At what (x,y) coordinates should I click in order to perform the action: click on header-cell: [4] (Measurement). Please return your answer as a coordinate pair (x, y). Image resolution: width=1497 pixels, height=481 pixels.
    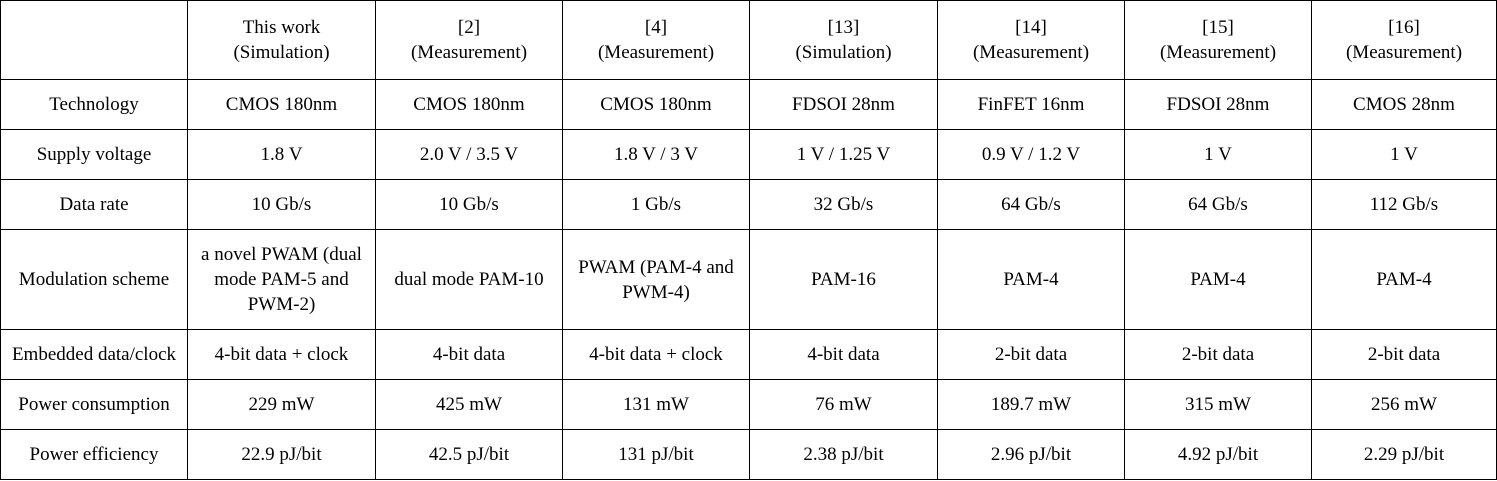
    Looking at the image, I should click on (656, 40).